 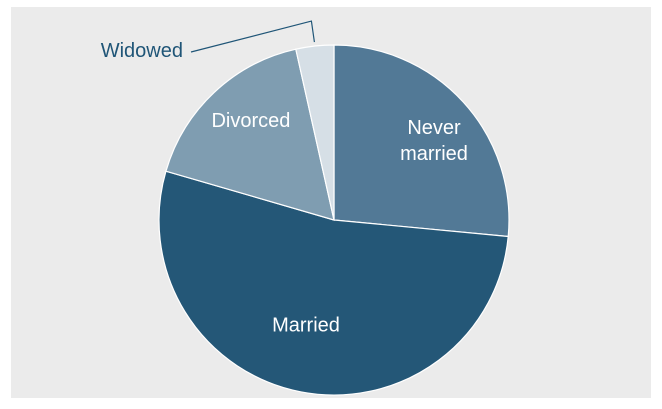 I want to click on slice-label-line: Divorced, so click(x=250, y=121).